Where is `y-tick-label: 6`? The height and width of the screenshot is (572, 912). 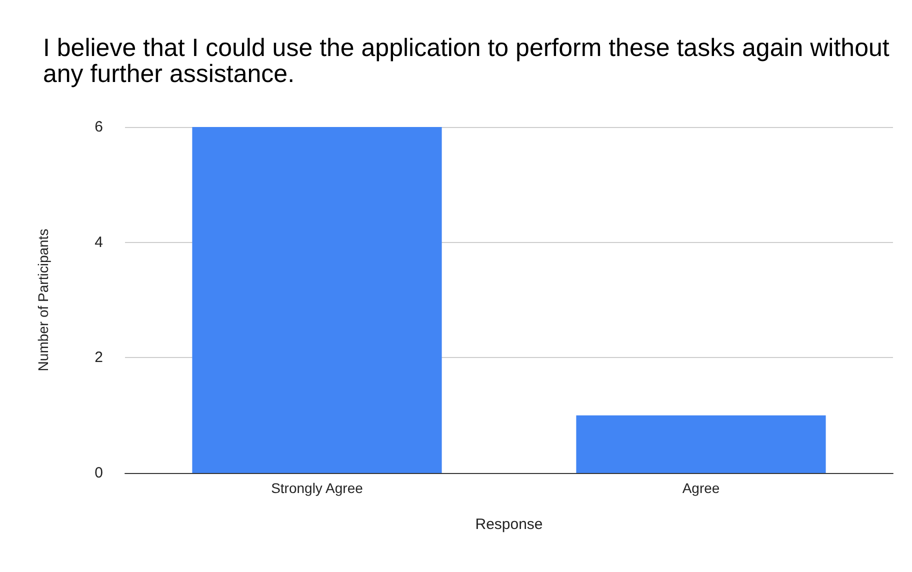
y-tick-label: 6 is located at coordinates (98, 127).